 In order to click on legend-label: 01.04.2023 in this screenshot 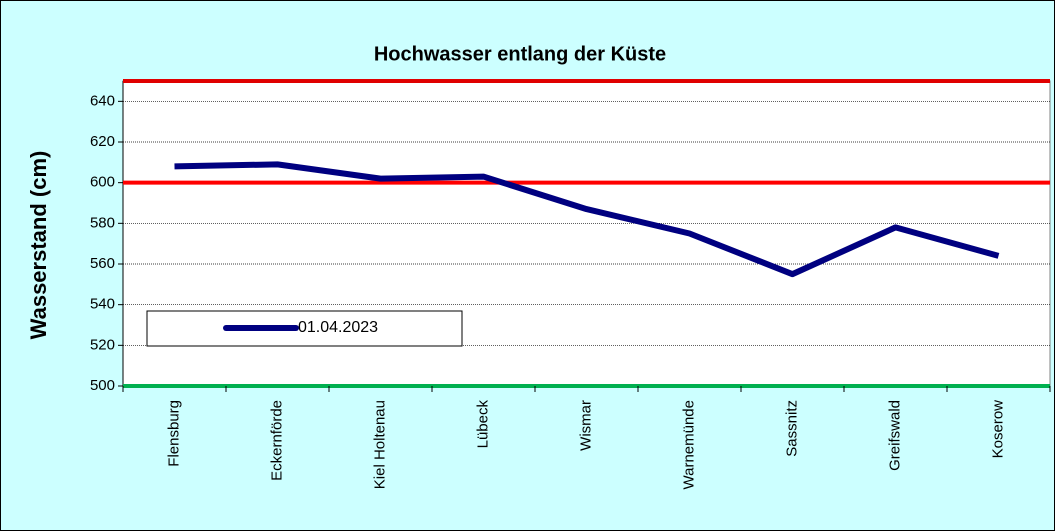, I will do `click(338, 327)`.